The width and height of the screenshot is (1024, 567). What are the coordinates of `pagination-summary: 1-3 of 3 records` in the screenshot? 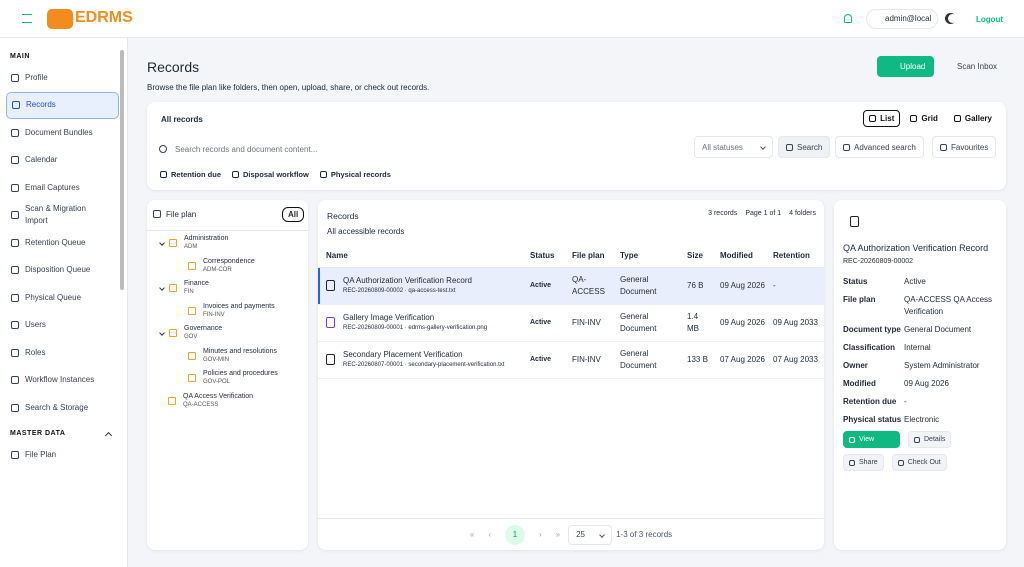 It's located at (644, 534).